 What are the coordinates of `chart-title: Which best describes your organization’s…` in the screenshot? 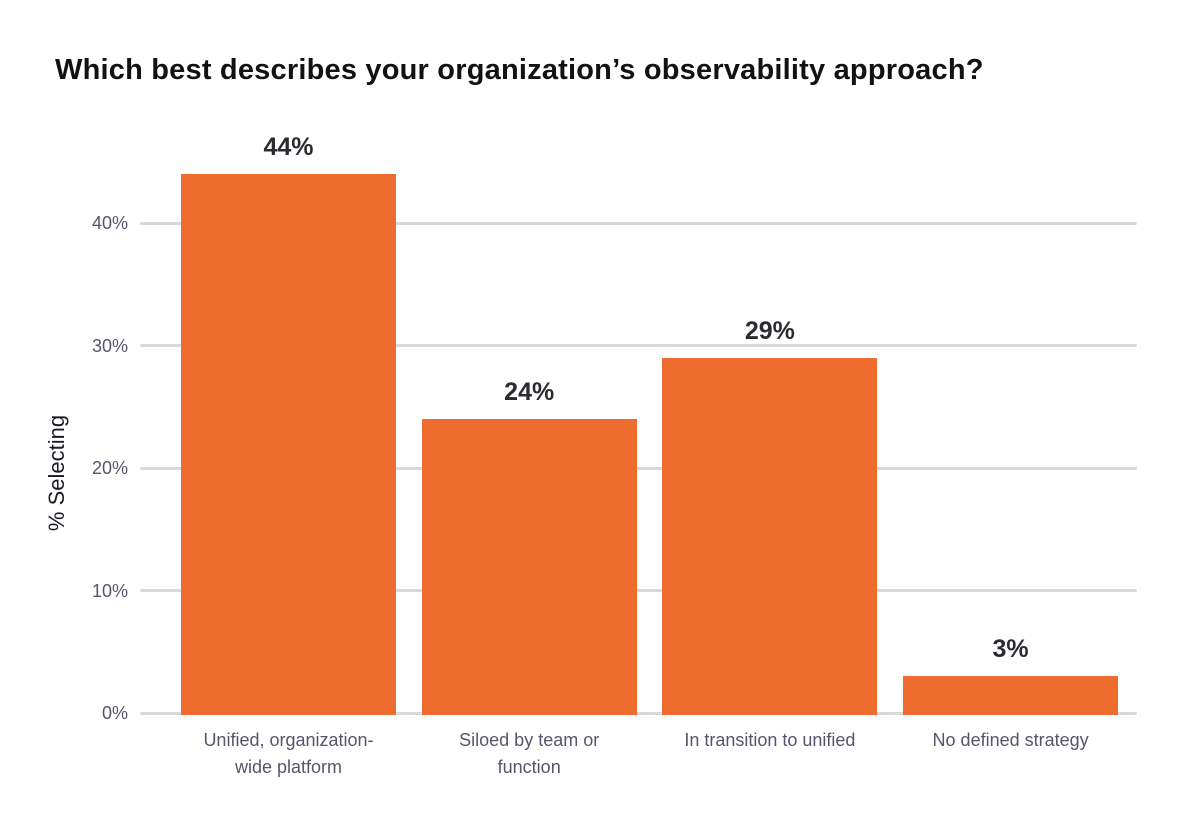 It's located at (519, 70).